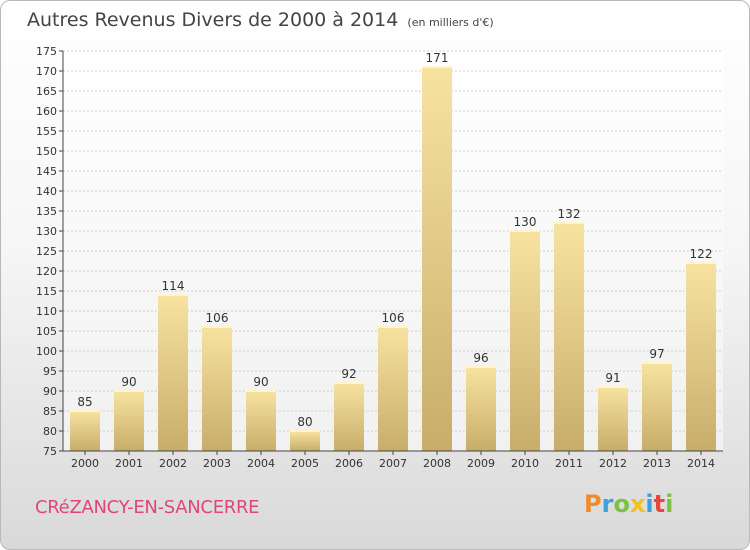  What do you see at coordinates (46, 231) in the screenshot?
I see `y-tick-label: 130` at bounding box center [46, 231].